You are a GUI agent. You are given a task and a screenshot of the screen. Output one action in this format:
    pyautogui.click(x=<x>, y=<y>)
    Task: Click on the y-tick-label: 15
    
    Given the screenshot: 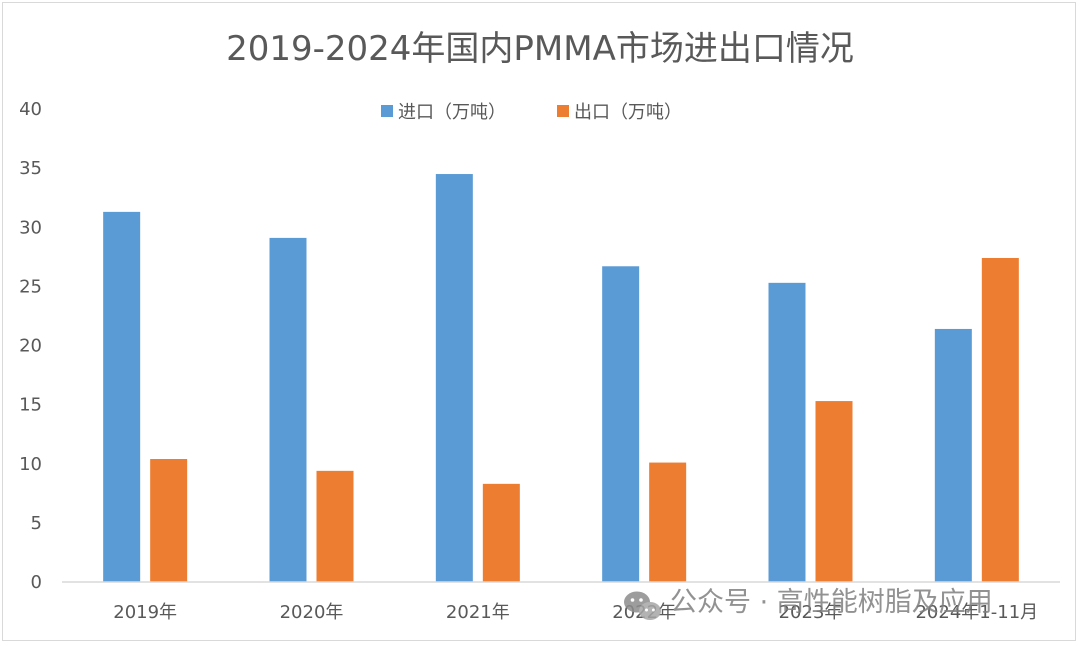 What is the action you would take?
    pyautogui.click(x=30, y=405)
    